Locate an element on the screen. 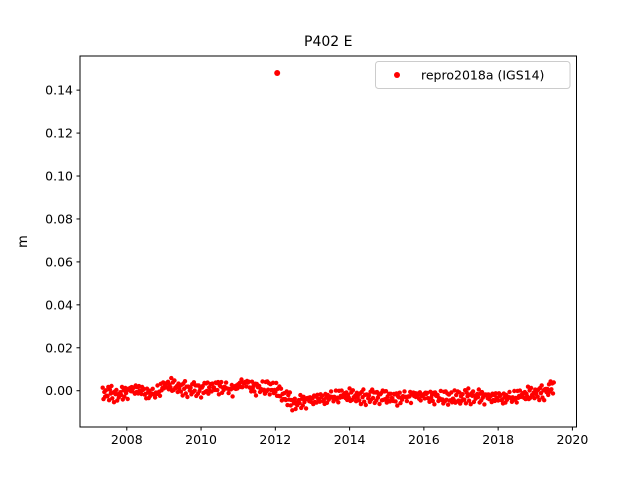  chart-title: P402 E is located at coordinates (328, 42).